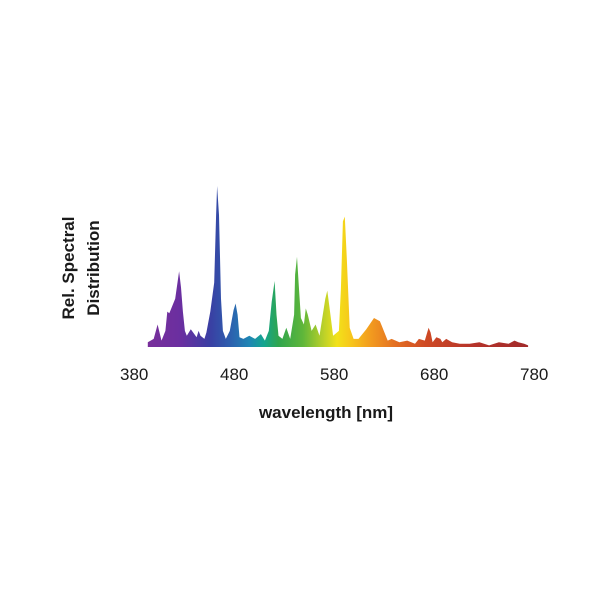 The image size is (600, 600). Describe the element at coordinates (234, 374) in the screenshot. I see `x-tick-label: 480` at that location.